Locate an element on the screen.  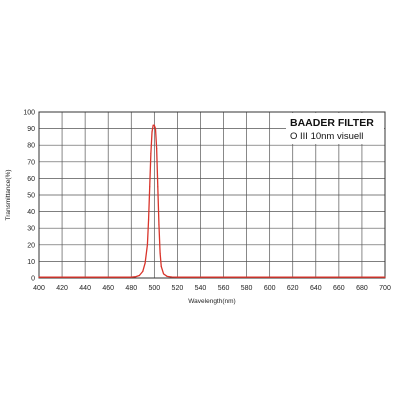
y-tick-label: 0 is located at coordinates (33, 279).